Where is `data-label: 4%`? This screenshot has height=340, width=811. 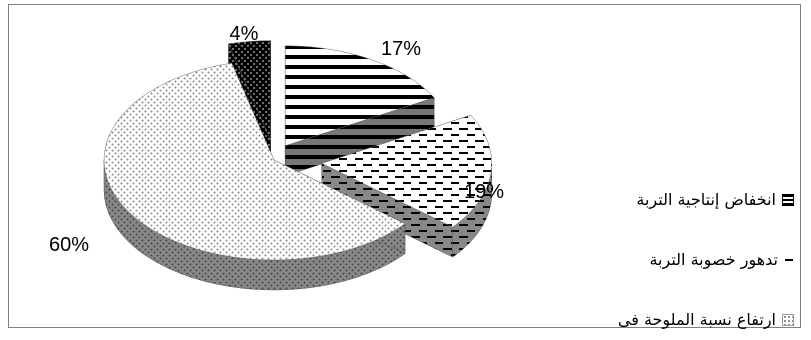 data-label: 4% is located at coordinates (244, 34).